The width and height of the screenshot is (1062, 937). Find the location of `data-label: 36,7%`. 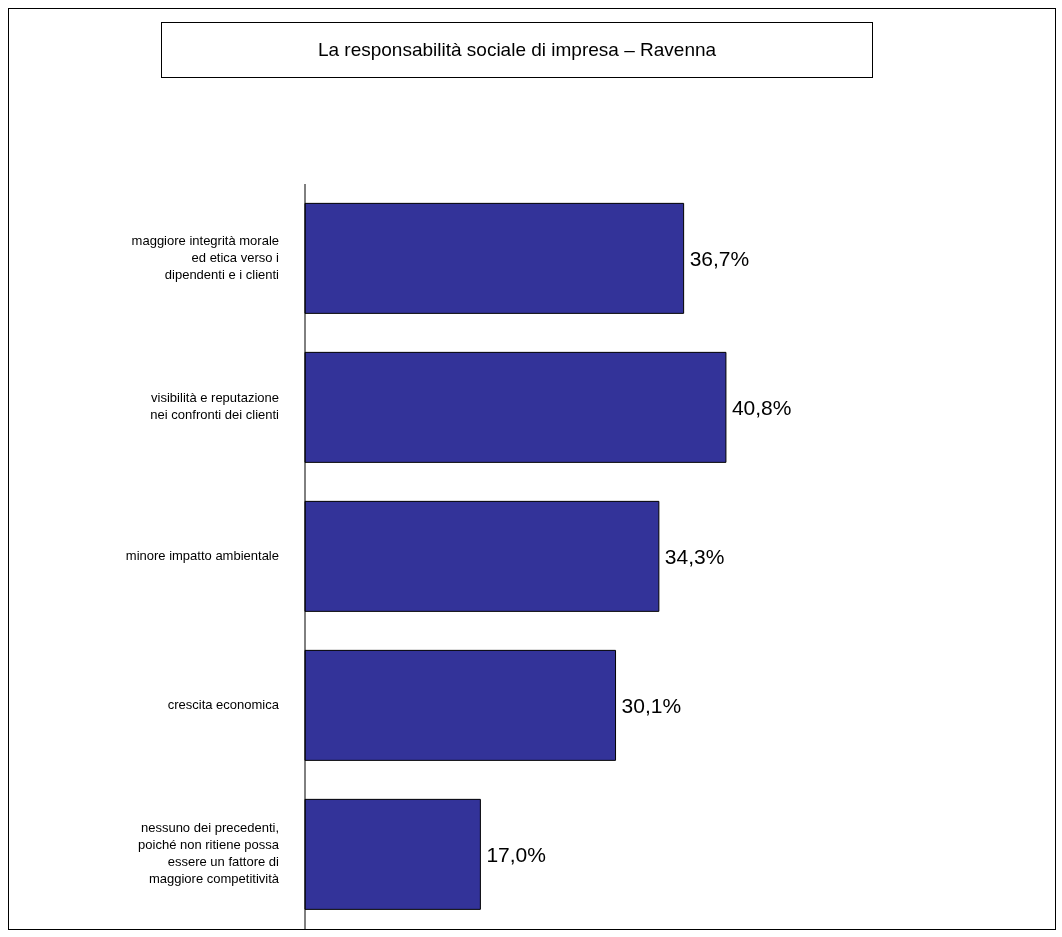

data-label: 36,7% is located at coordinates (719, 258).